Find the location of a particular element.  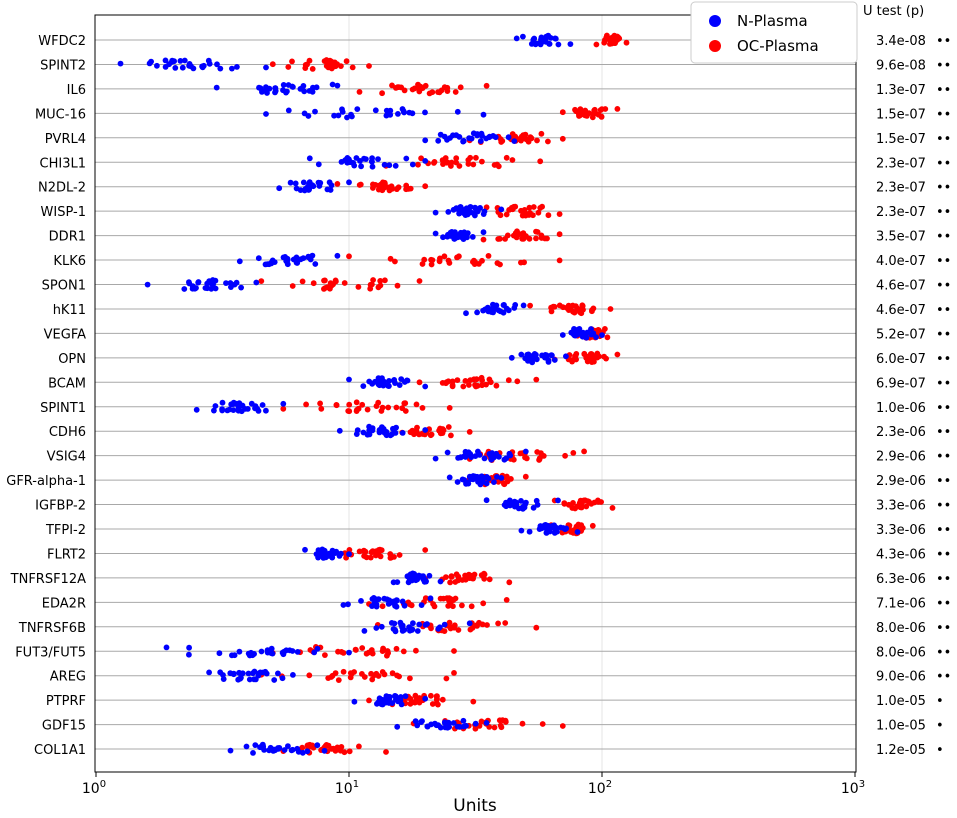

row-label: CDH6 is located at coordinates (67, 432).